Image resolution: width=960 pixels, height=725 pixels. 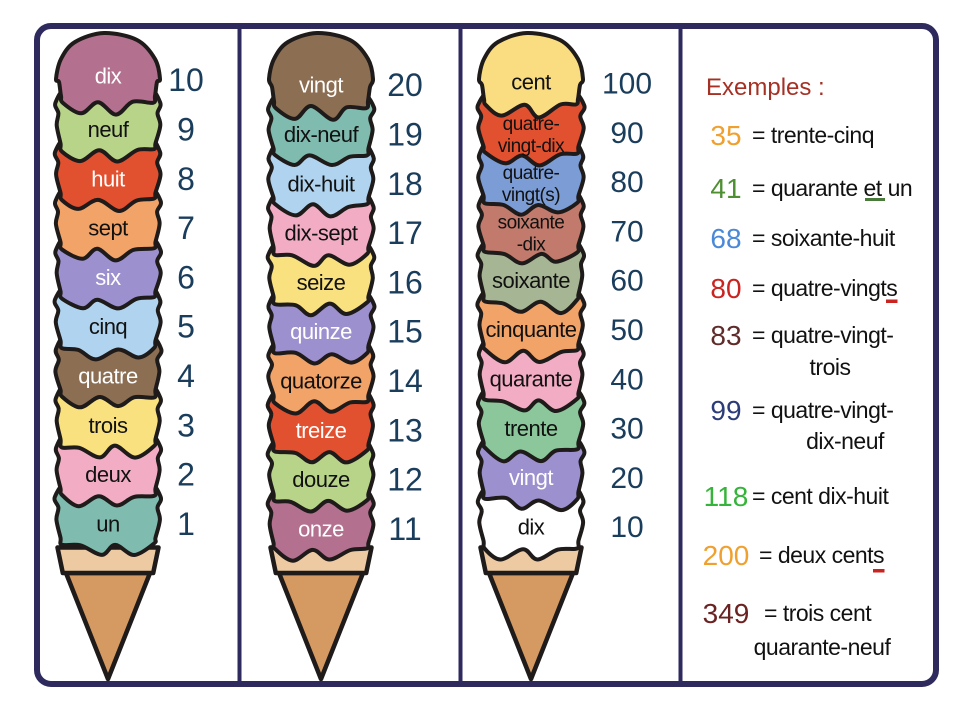 What do you see at coordinates (726, 613) in the screenshot?
I see `svg-text: 349` at bounding box center [726, 613].